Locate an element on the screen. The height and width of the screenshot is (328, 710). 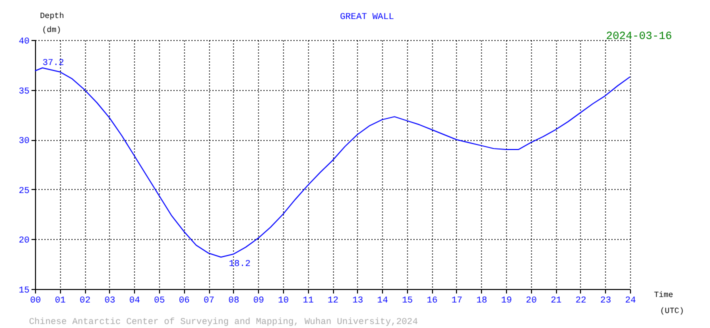
x-tick-label: 10 is located at coordinates (283, 301).